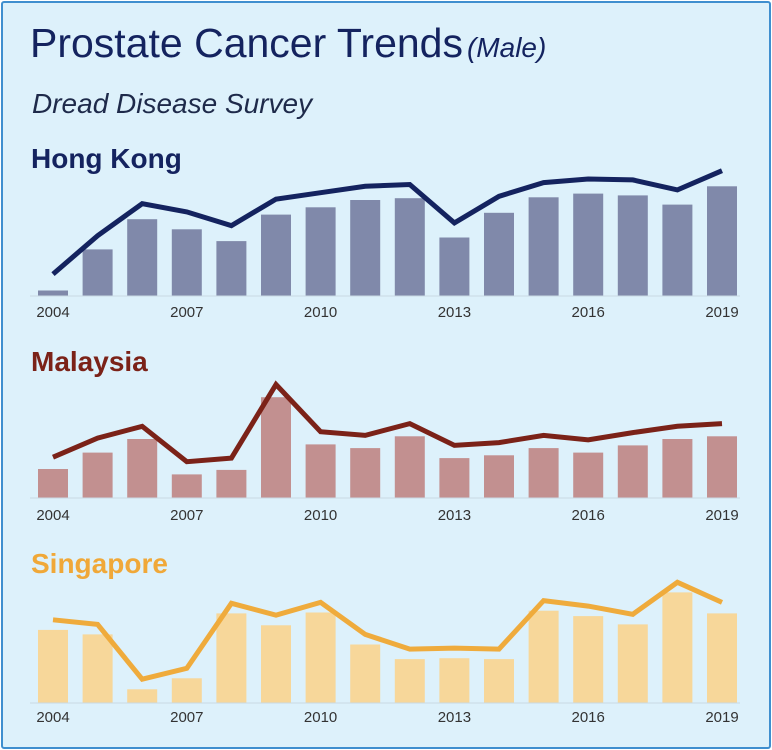  What do you see at coordinates (632, 471) in the screenshot?
I see `malaysia-bar-2017` at bounding box center [632, 471].